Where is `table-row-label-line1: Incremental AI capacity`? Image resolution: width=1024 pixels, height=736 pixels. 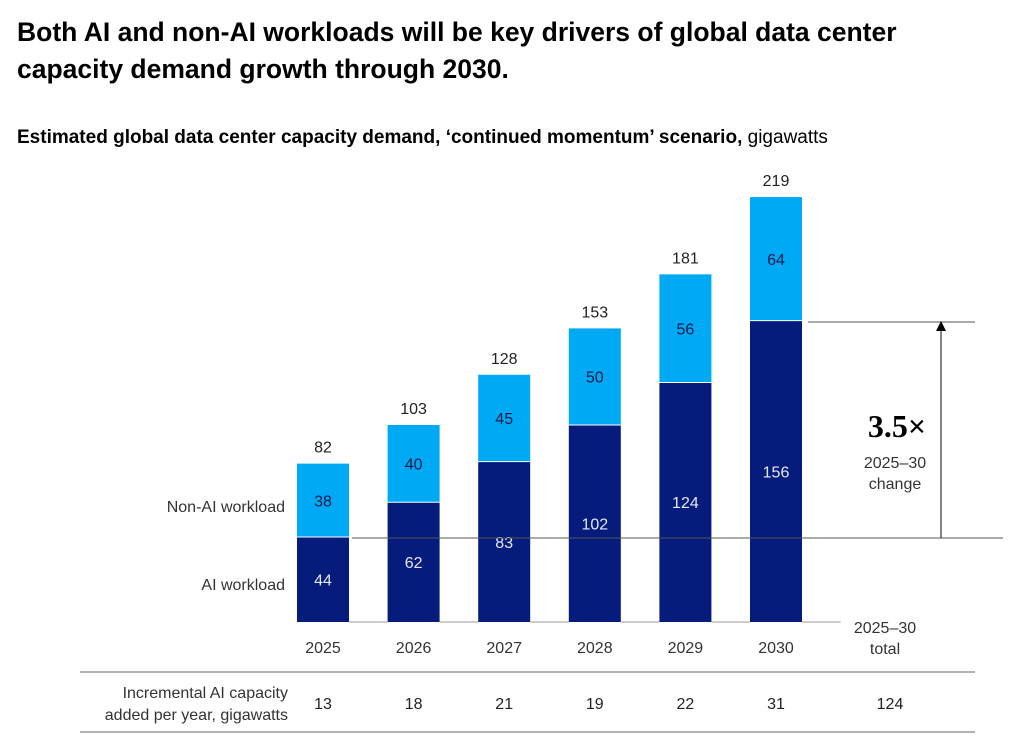
table-row-label-line1: Incremental AI capacity is located at coordinates (205, 693).